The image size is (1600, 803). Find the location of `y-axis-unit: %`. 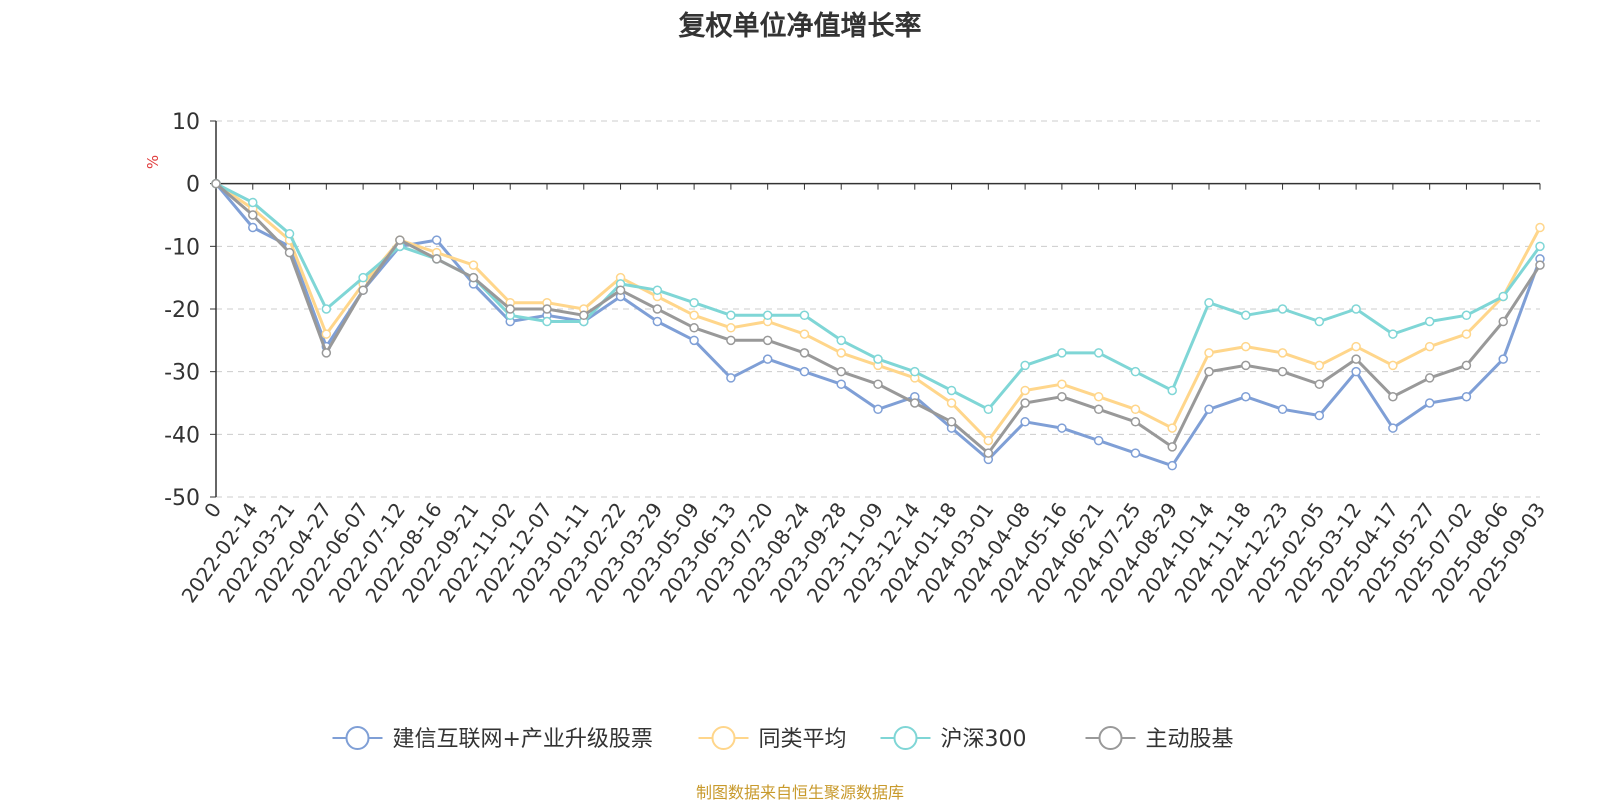

y-axis-unit: % is located at coordinates (153, 162).